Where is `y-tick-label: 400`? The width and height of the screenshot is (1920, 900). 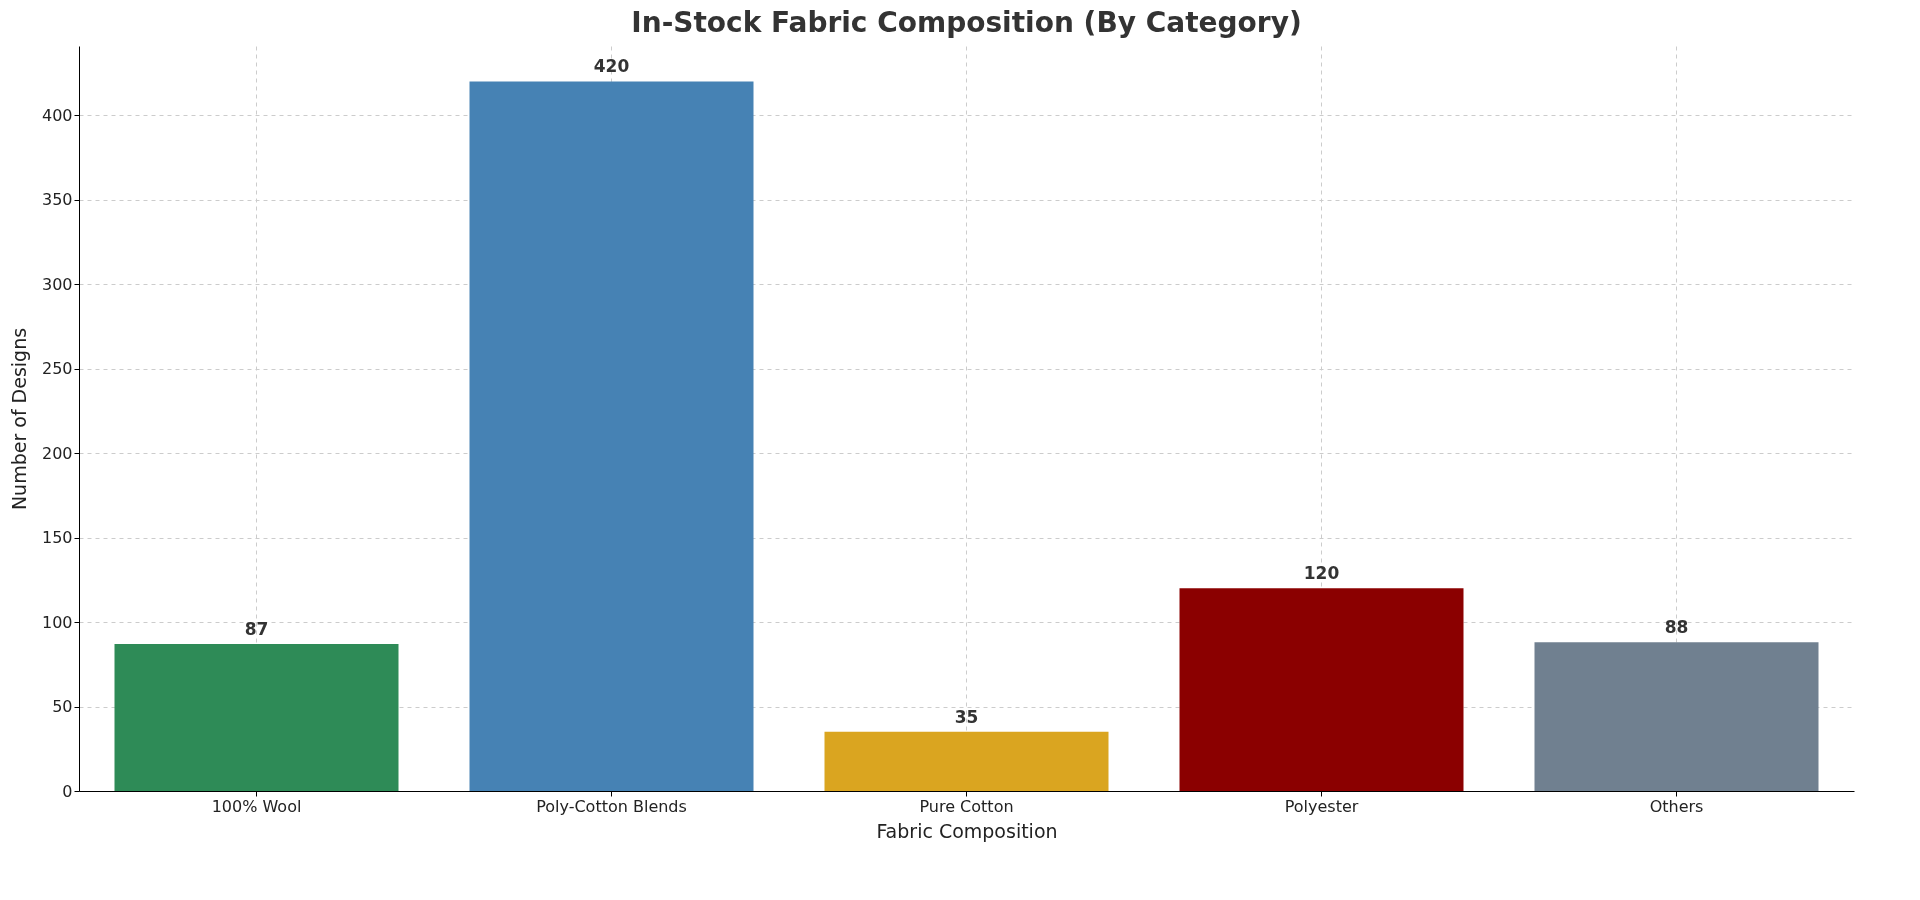 y-tick-label: 400 is located at coordinates (57, 115).